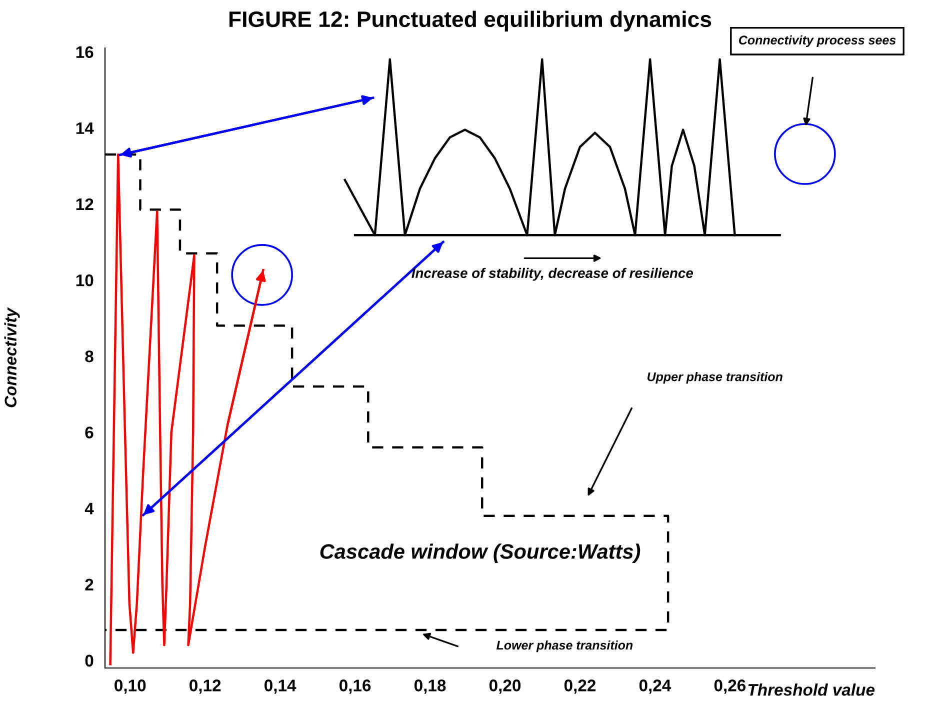  What do you see at coordinates (89, 660) in the screenshot?
I see `y-tick-label: 0` at bounding box center [89, 660].